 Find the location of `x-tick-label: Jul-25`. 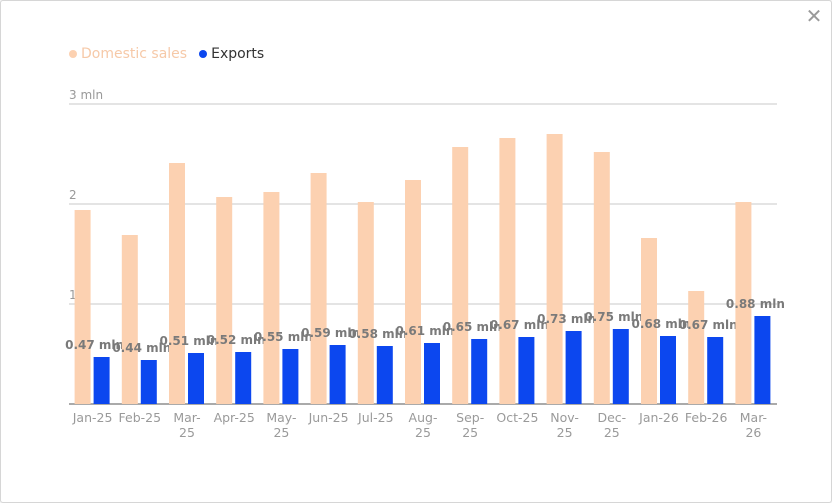

x-tick-label: Jul-25 is located at coordinates (375, 417).